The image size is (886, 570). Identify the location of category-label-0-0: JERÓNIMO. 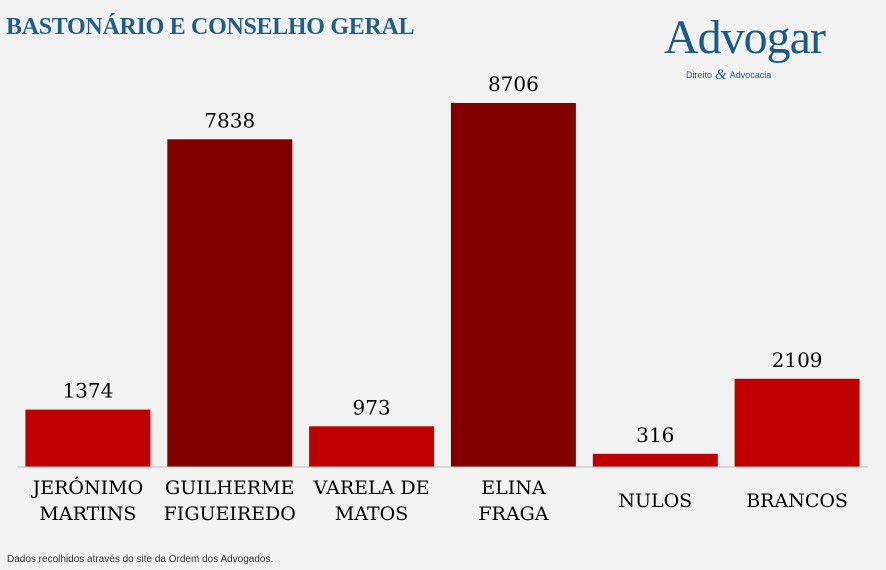
(87, 487).